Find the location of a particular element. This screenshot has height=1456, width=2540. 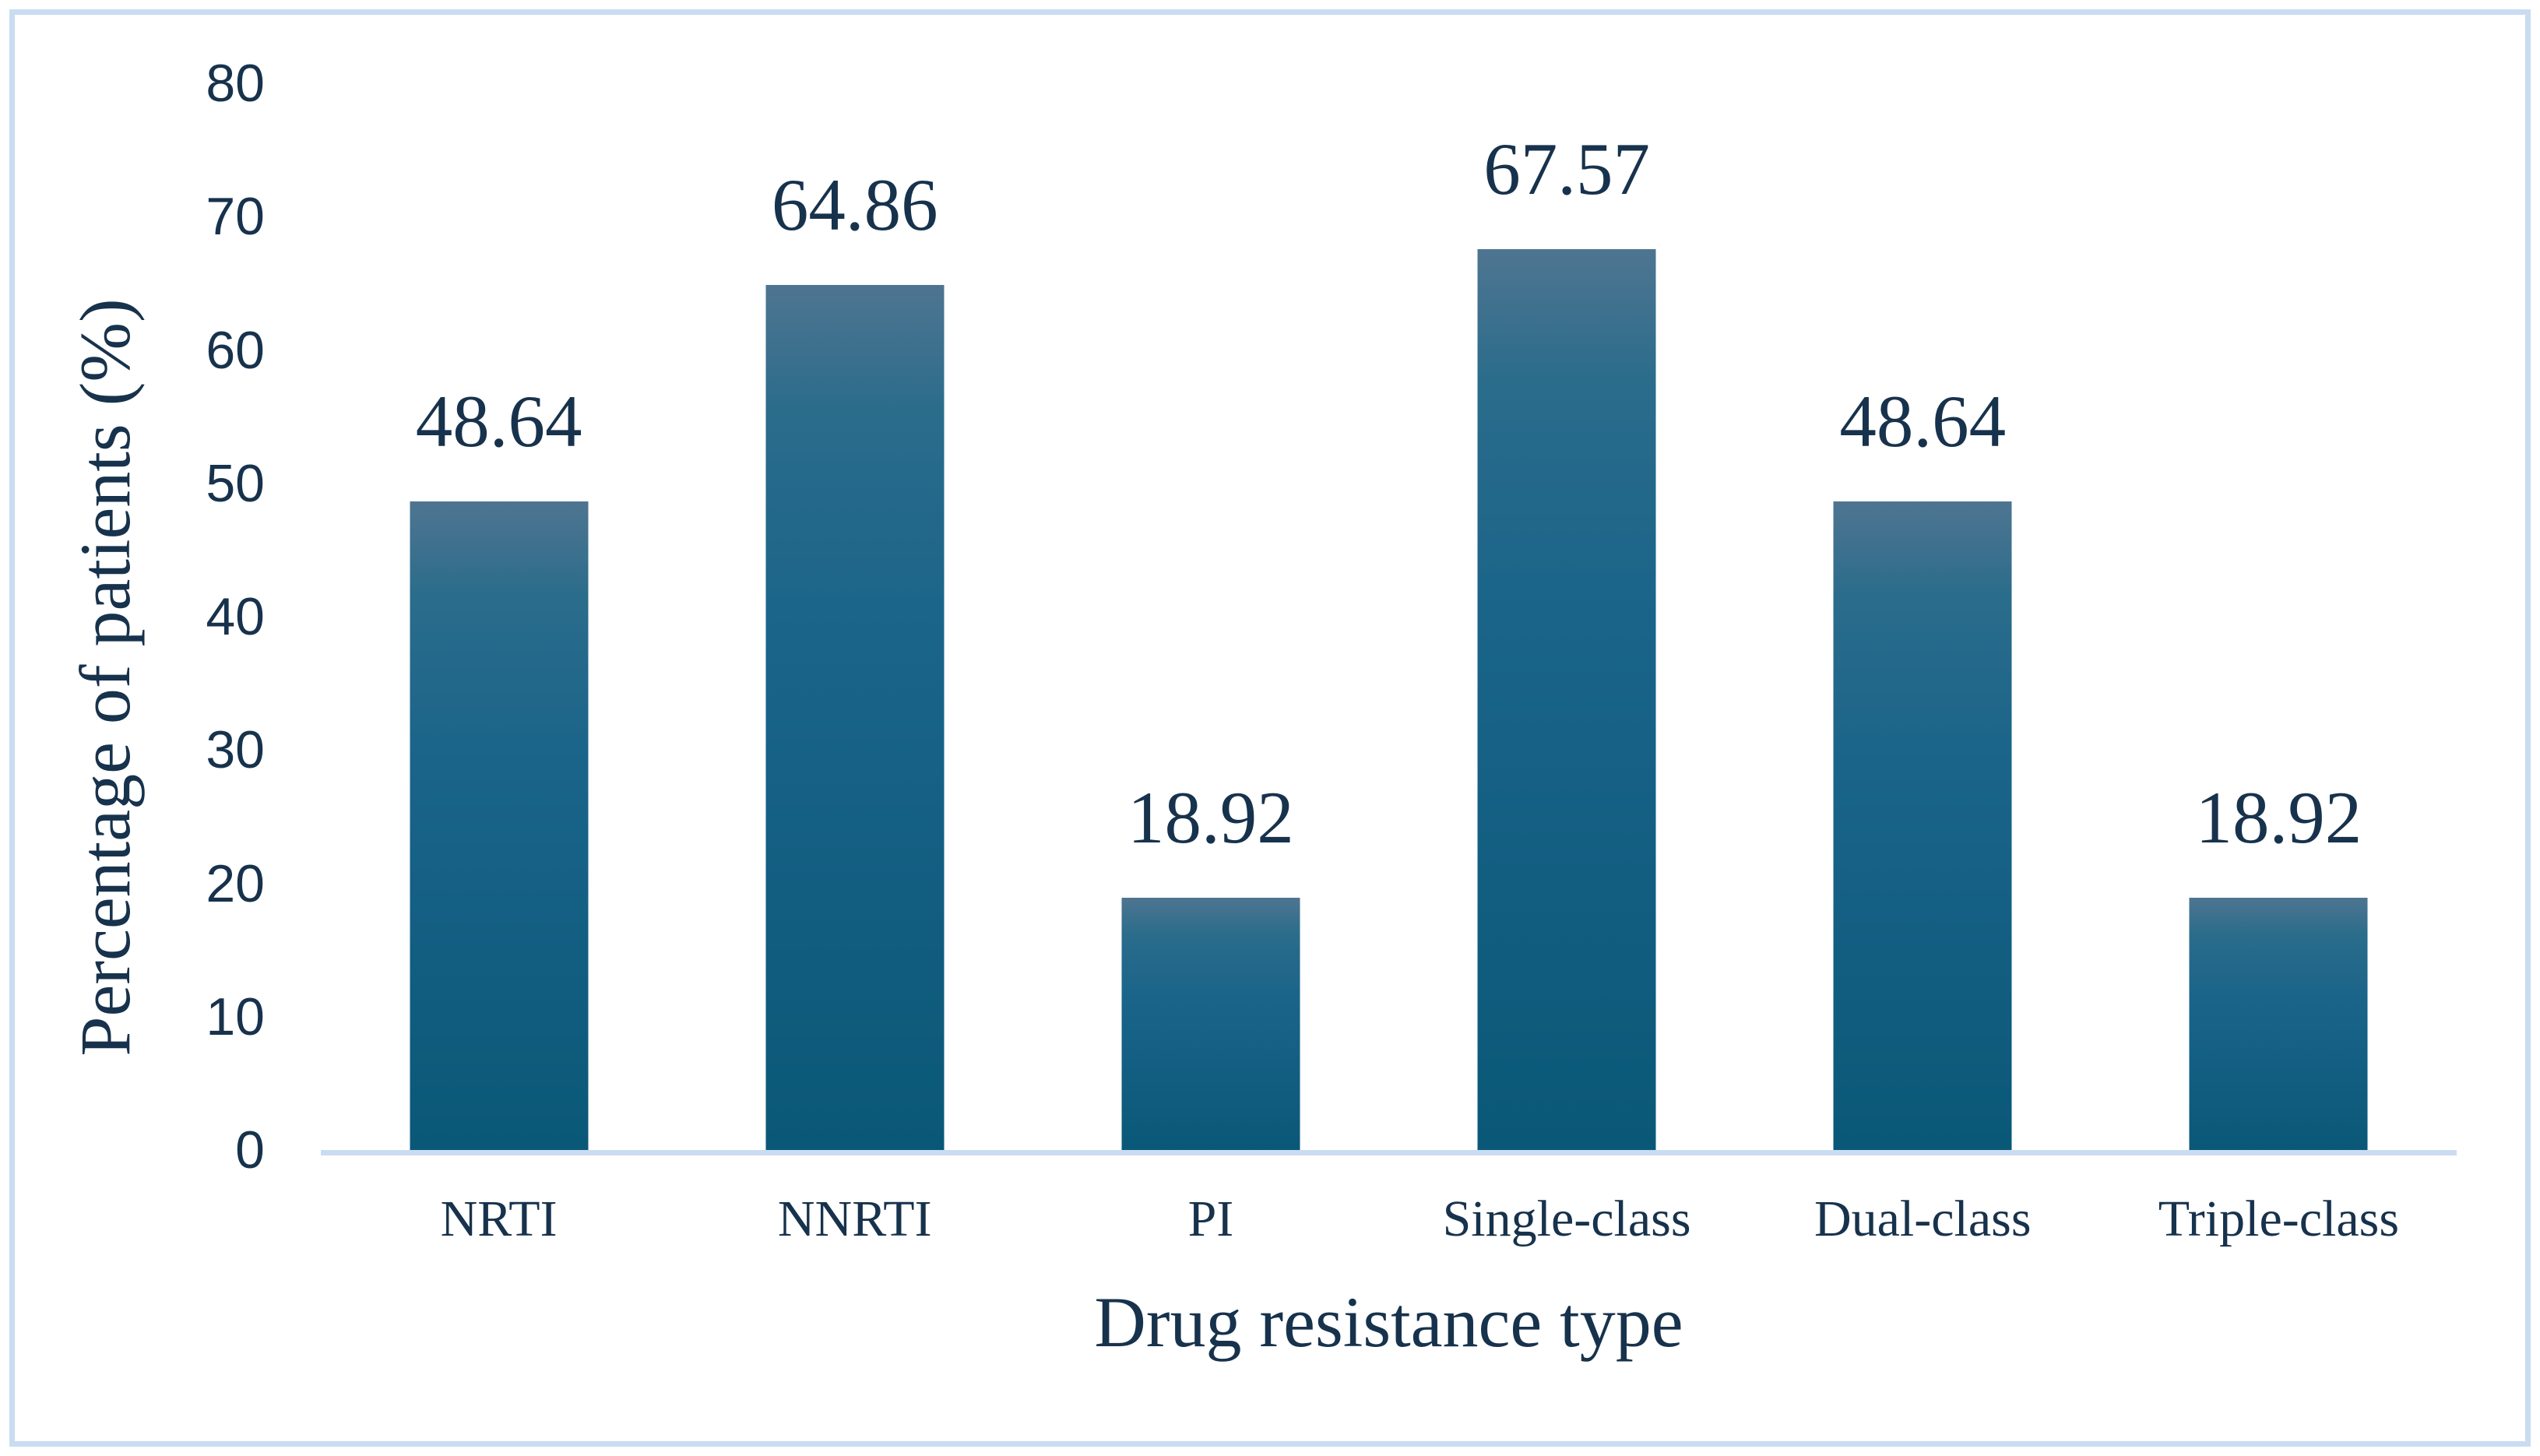

y-tick-label: 60 is located at coordinates (236, 350).